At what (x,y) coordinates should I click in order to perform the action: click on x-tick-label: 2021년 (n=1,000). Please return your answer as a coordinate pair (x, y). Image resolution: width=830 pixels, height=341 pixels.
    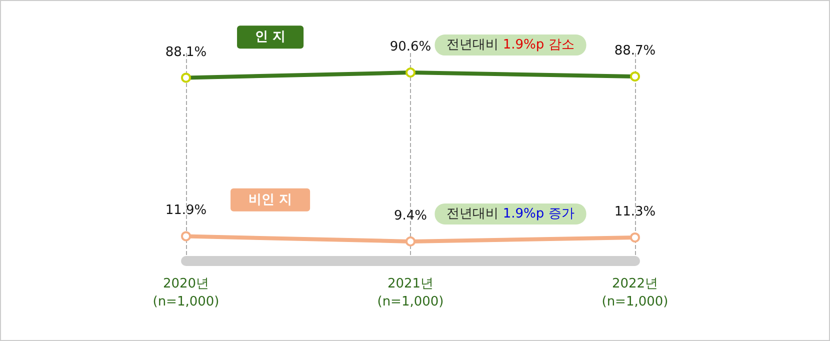
    Looking at the image, I should click on (410, 293).